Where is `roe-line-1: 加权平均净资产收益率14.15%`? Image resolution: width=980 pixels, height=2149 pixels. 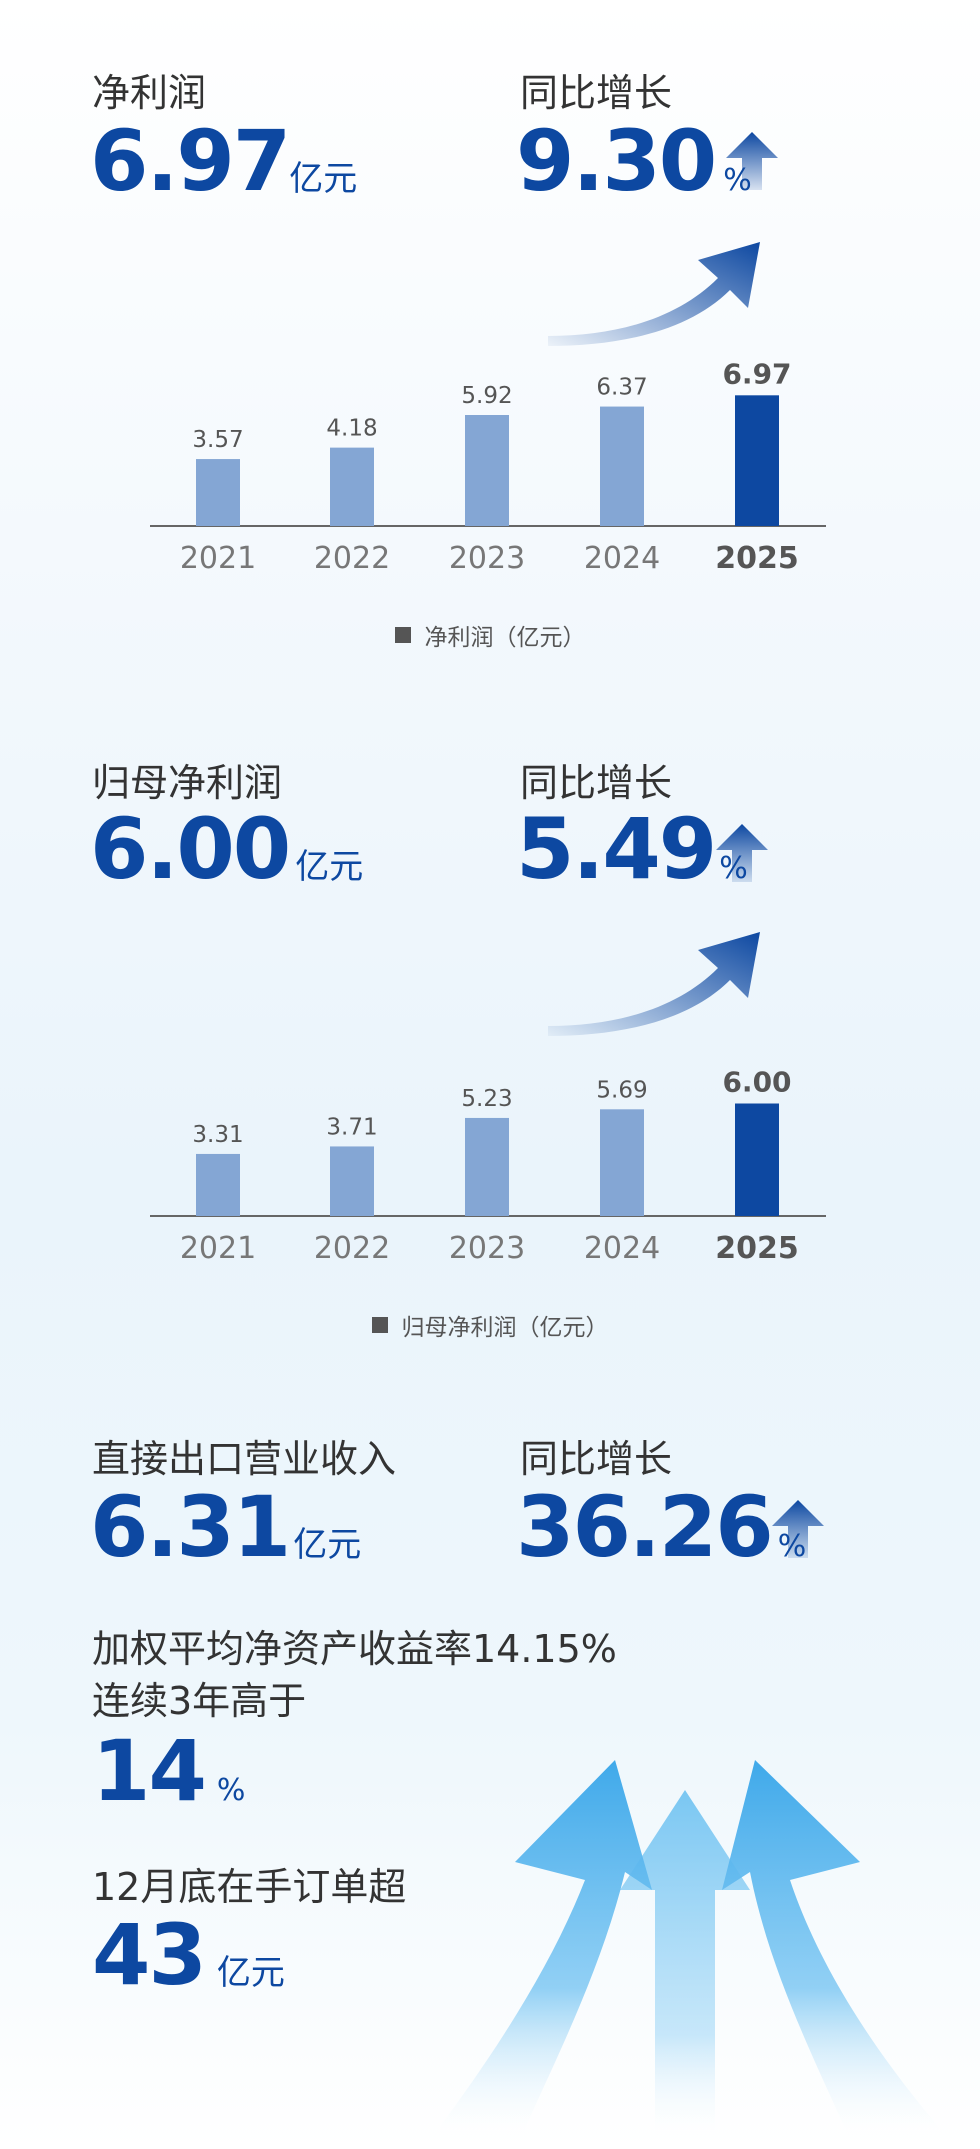 roe-line-1: 加权平均净资产收益率14.15% is located at coordinates (354, 1649).